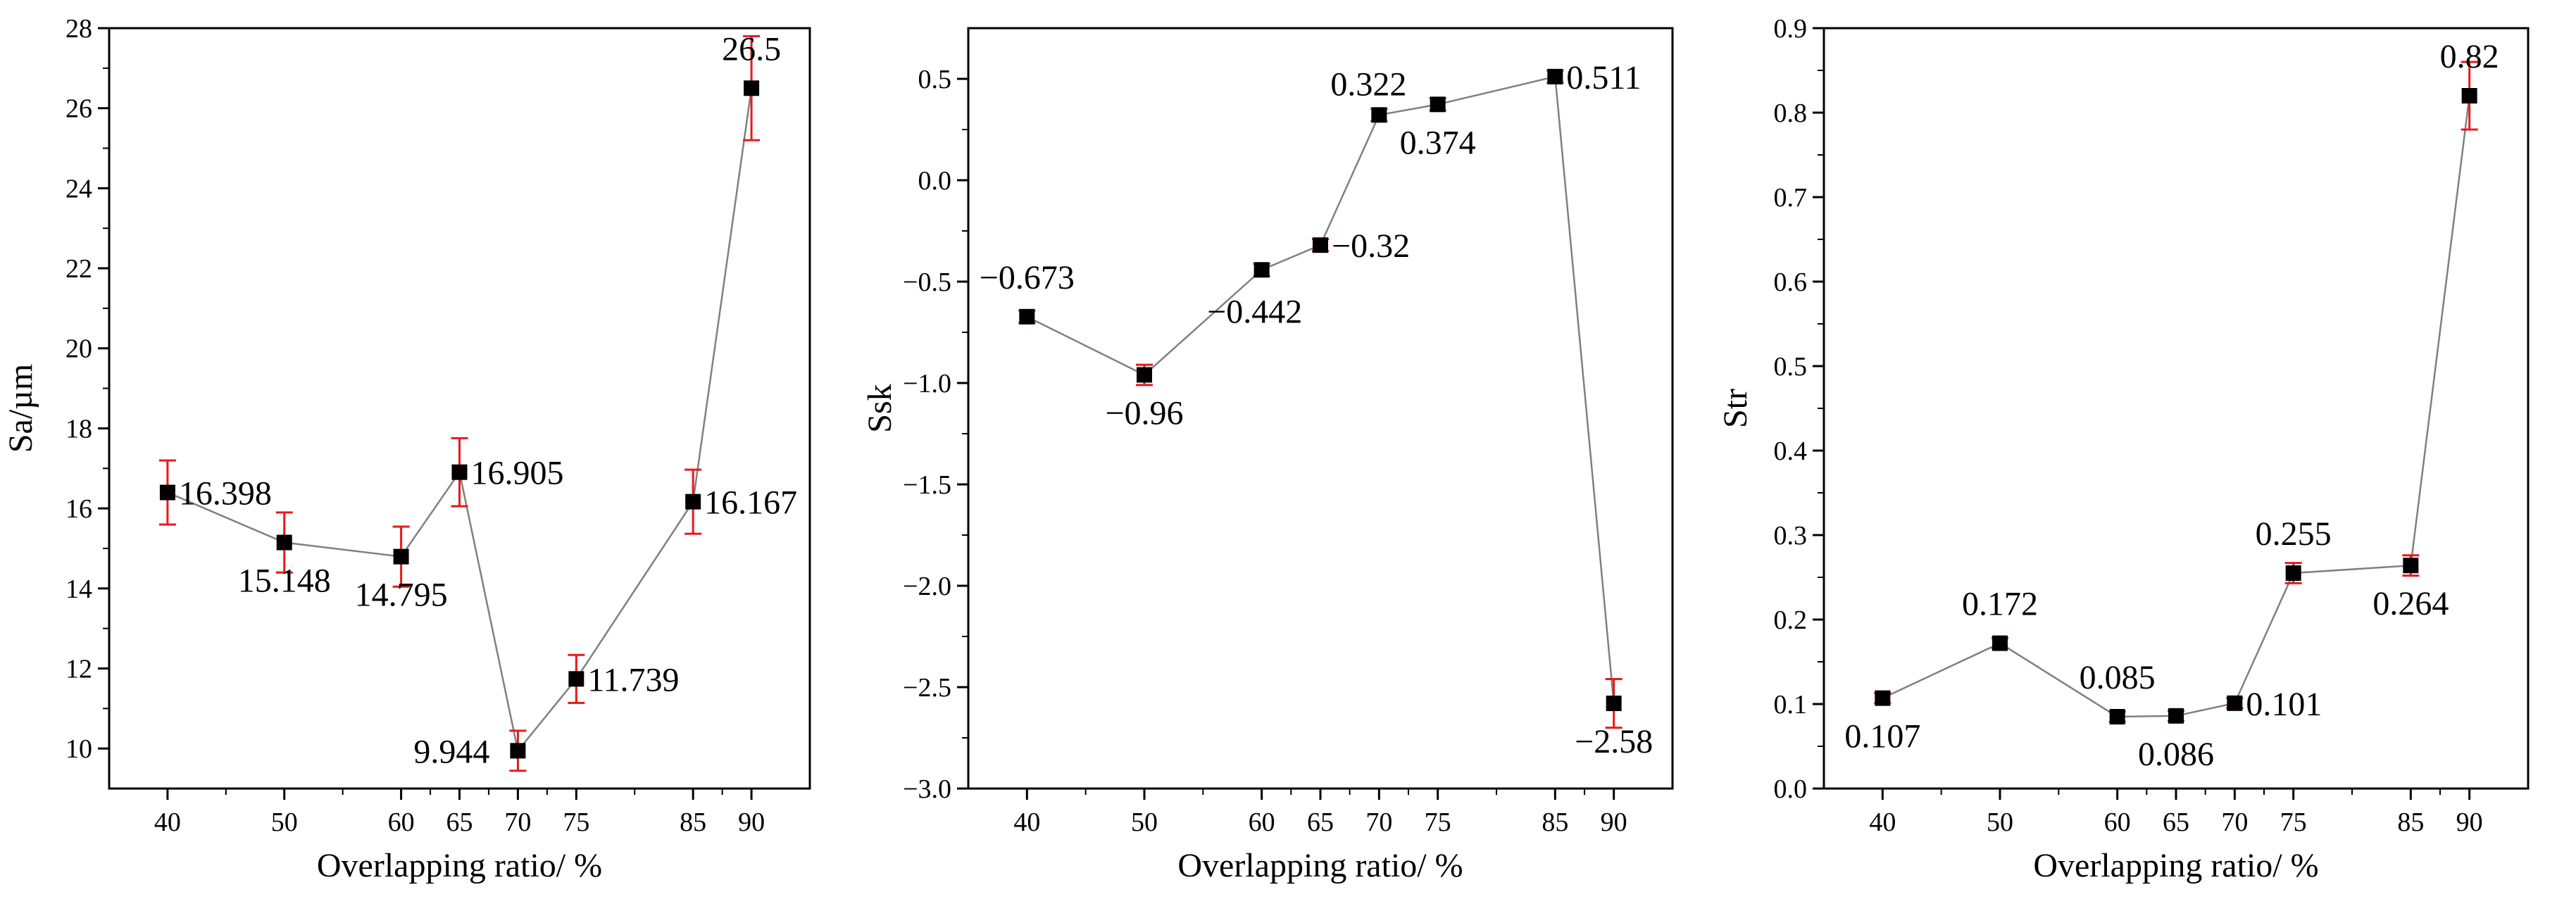 The height and width of the screenshot is (904, 2576). I want to click on str-data-label: 0.101, so click(2284, 704).